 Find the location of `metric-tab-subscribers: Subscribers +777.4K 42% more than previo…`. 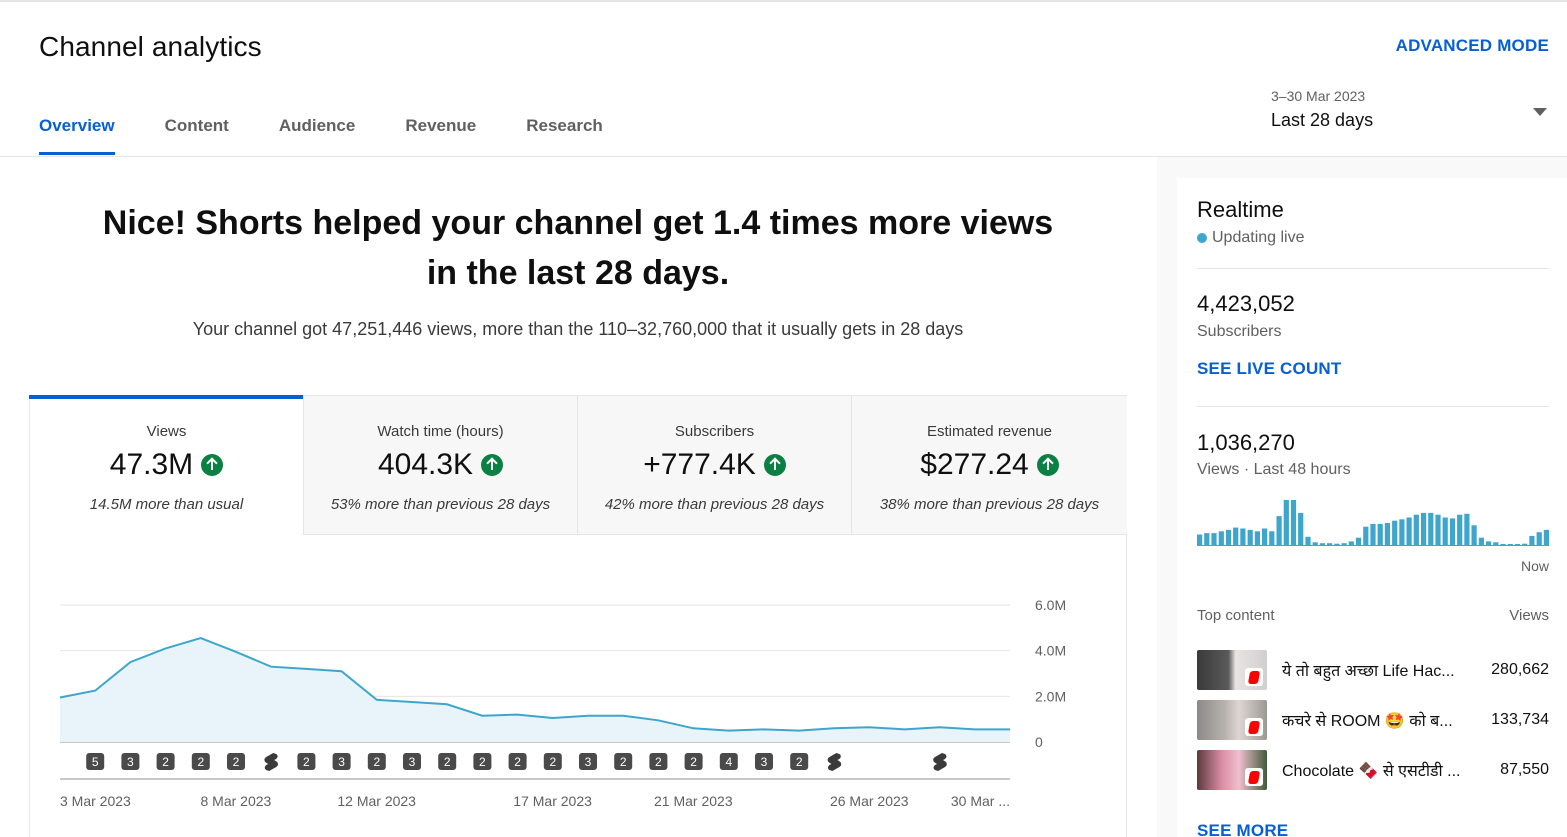

metric-tab-subscribers: Subscribers +777.4K 42% more than previo… is located at coordinates (715, 465).